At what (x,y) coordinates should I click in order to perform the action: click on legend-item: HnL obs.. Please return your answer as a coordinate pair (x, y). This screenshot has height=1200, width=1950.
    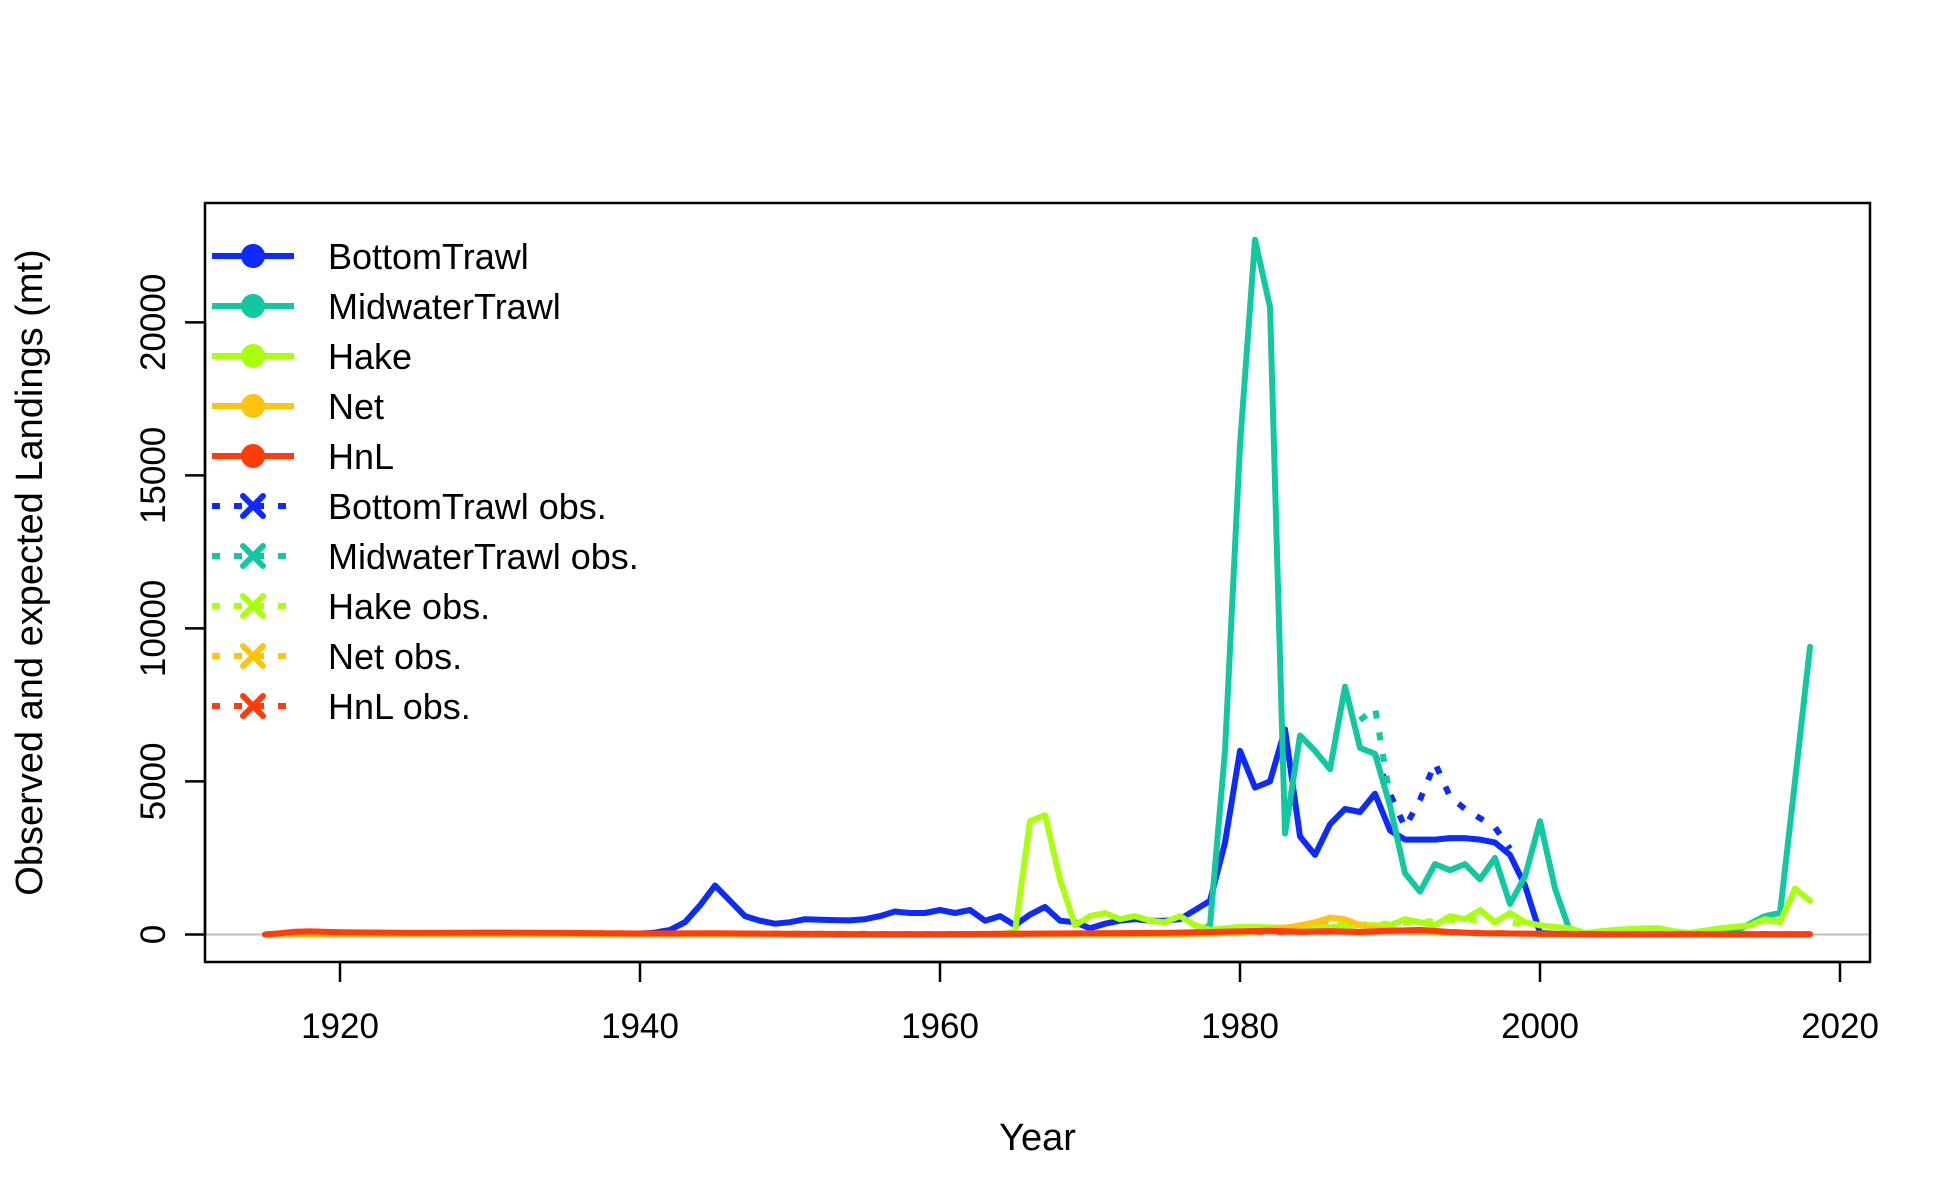
    Looking at the image, I should click on (341, 706).